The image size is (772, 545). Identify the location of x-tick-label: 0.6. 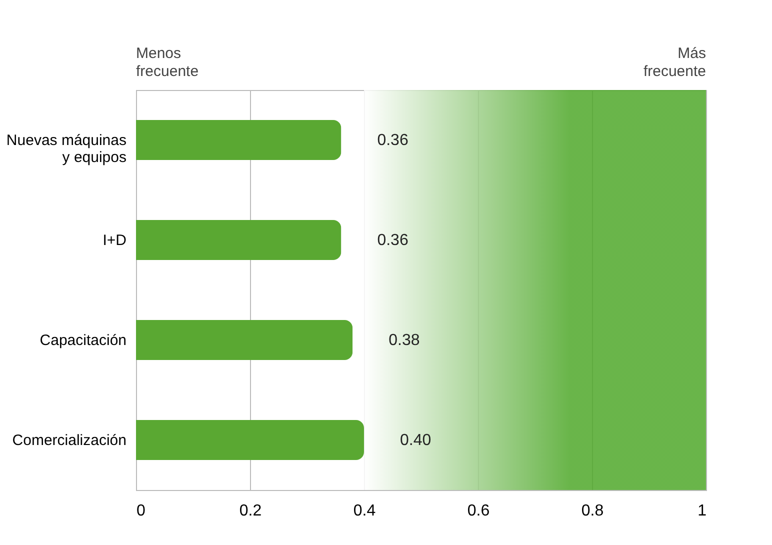
(478, 511).